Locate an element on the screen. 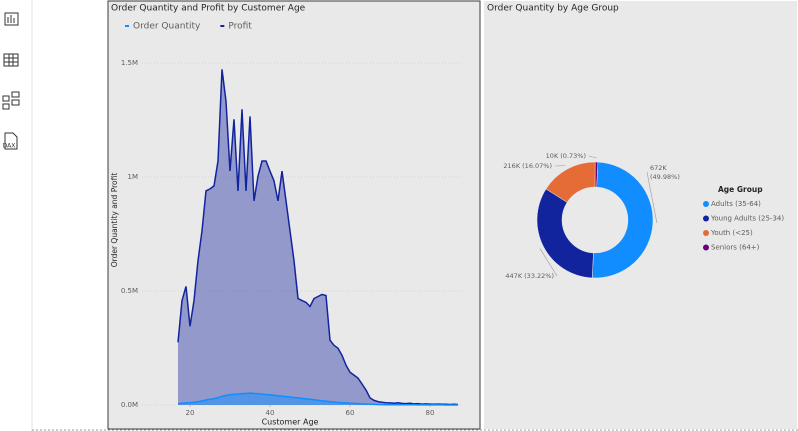 This screenshot has width=798, height=431. y-tick-label: 1.5M is located at coordinates (129, 63).